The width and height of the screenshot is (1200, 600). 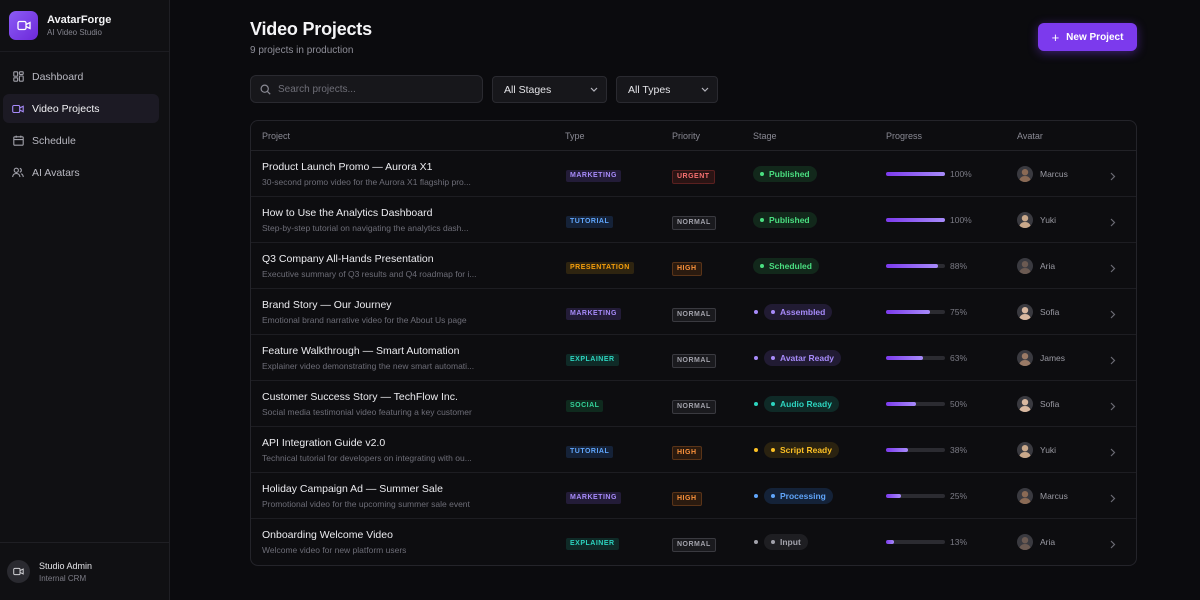 I want to click on project-title: How to Use the Analytics Dashboard, so click(x=347, y=213).